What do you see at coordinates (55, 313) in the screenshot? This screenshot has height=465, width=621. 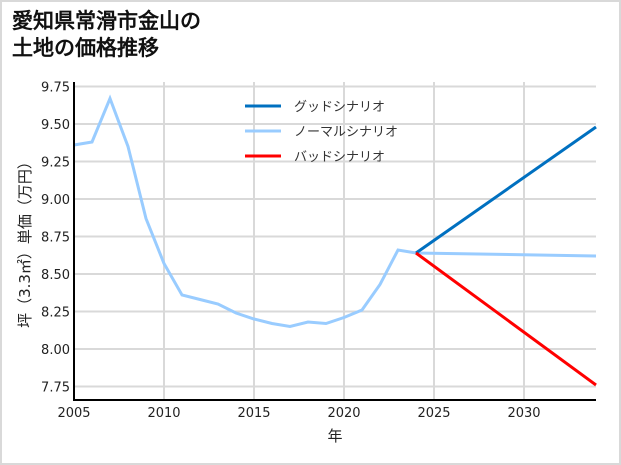 I see `y-tick-label: 8.25` at bounding box center [55, 313].